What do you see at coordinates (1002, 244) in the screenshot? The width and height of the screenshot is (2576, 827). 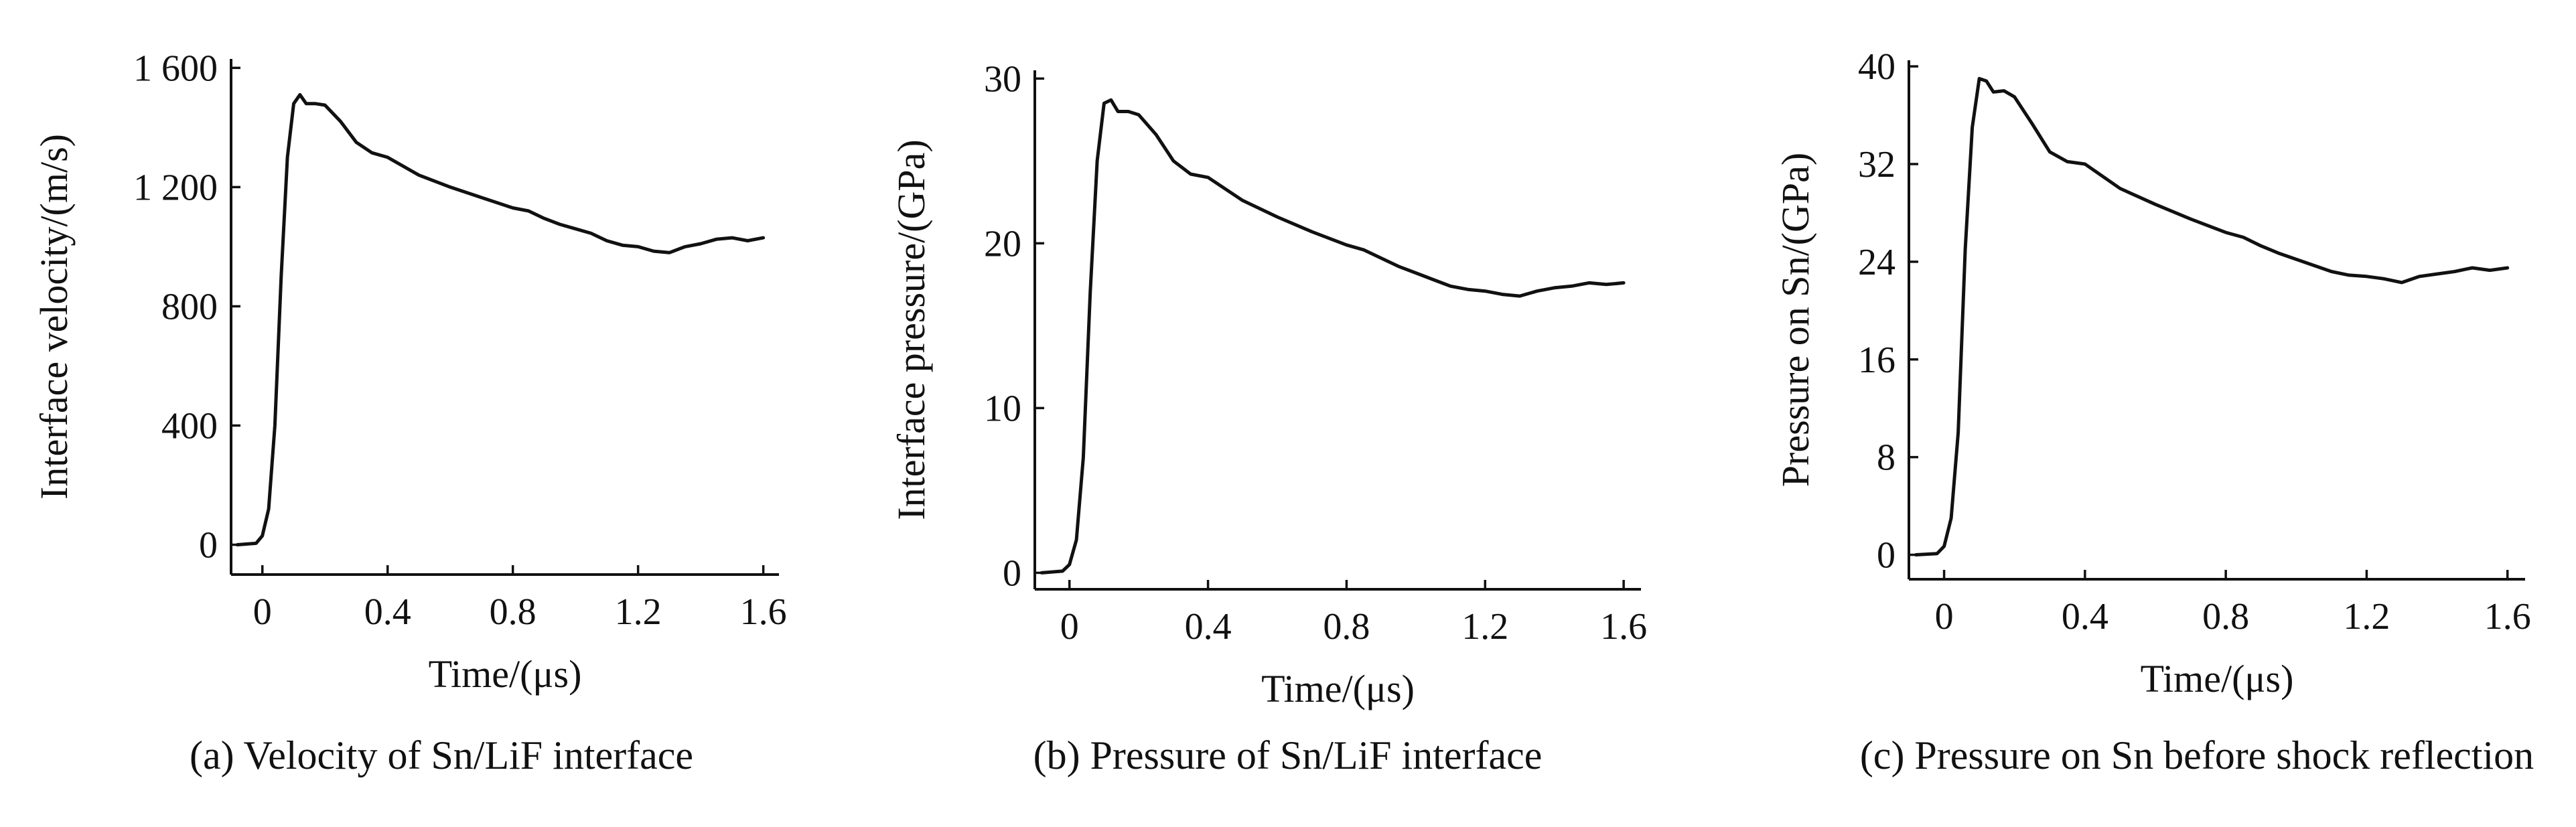 I see `y-tick-label: 20` at bounding box center [1002, 244].